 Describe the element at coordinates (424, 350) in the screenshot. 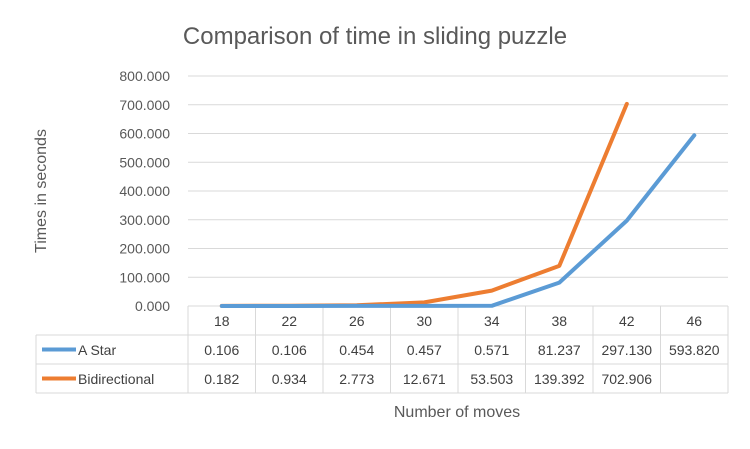

I see `data-label: 0.457` at that location.